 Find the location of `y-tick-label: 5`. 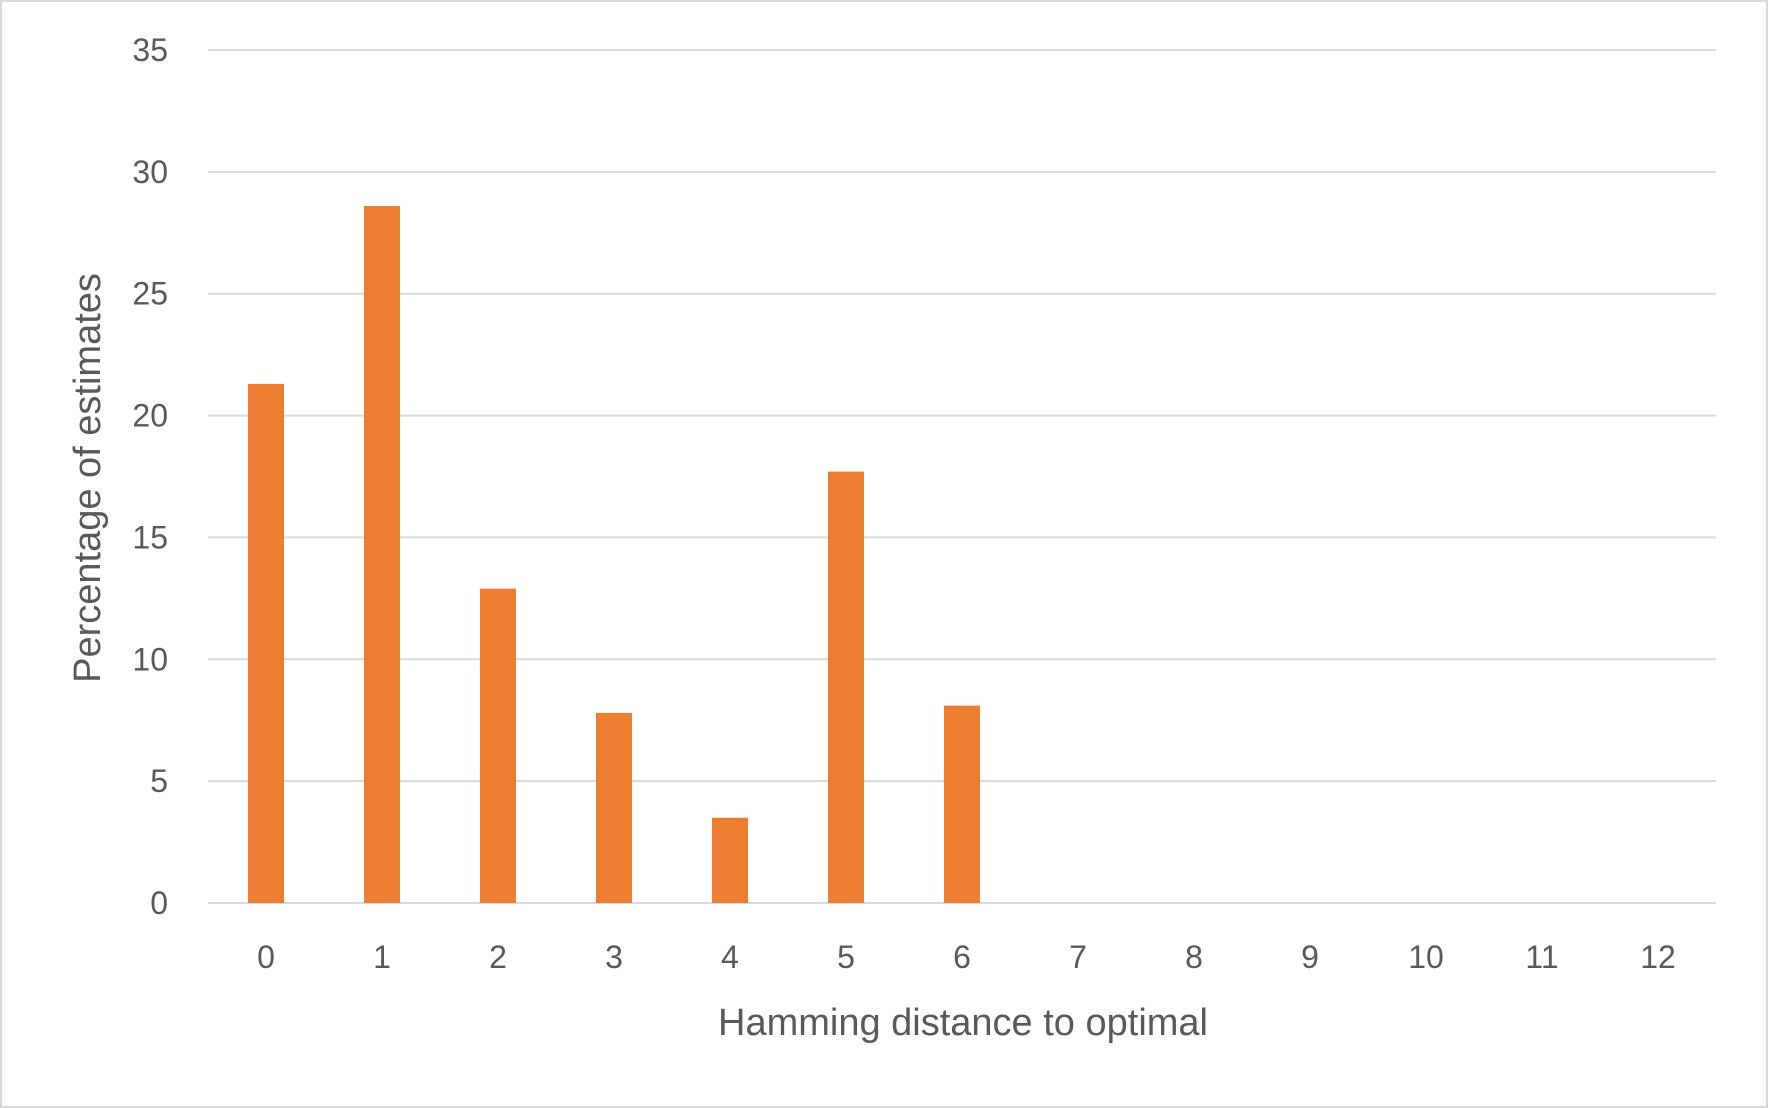

y-tick-label: 5 is located at coordinates (159, 781).